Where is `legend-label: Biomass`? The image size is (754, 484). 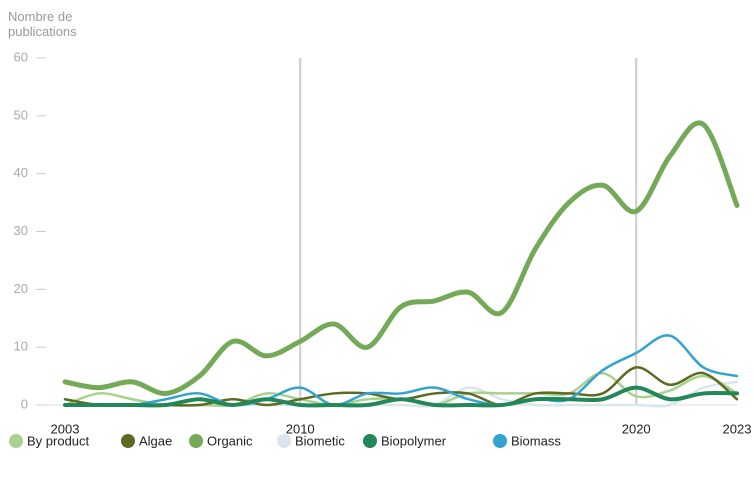 legend-label: Biomass is located at coordinates (536, 440).